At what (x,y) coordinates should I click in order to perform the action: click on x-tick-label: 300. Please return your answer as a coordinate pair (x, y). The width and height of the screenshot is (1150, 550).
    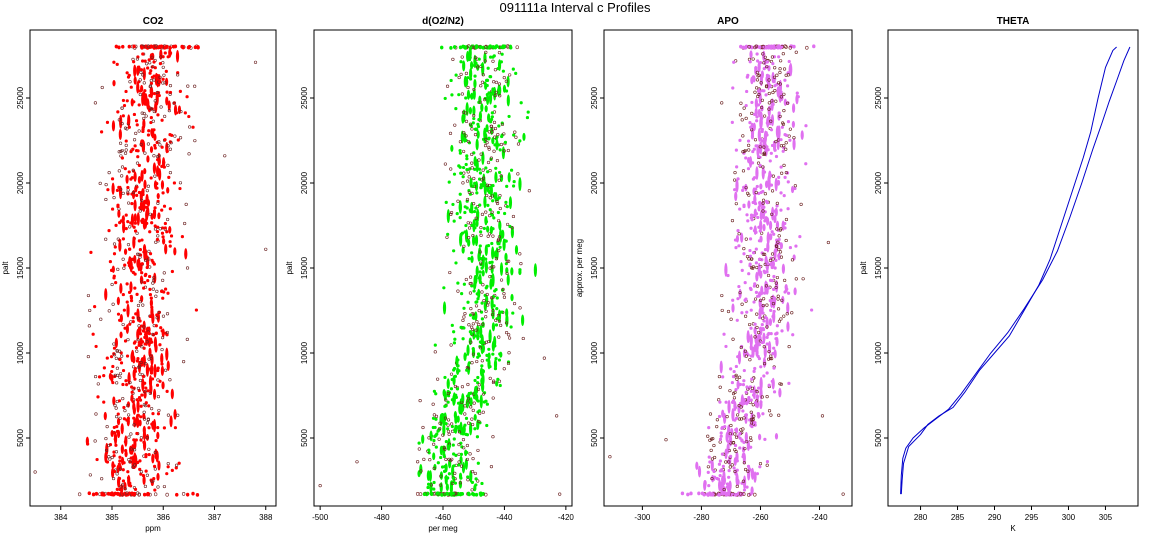
    Looking at the image, I should click on (1069, 517).